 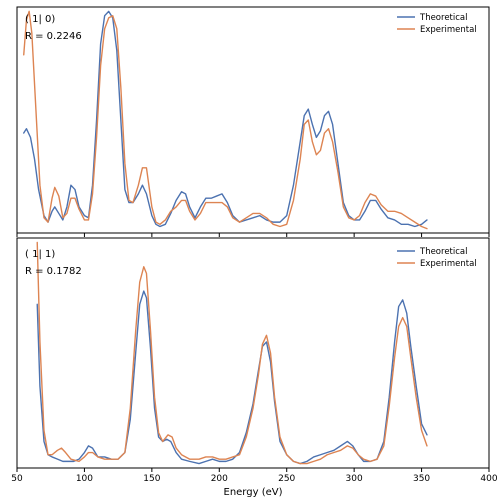 What do you see at coordinates (448, 264) in the screenshot?
I see `legend-label-experimental-bottom: Experimental` at bounding box center [448, 264].